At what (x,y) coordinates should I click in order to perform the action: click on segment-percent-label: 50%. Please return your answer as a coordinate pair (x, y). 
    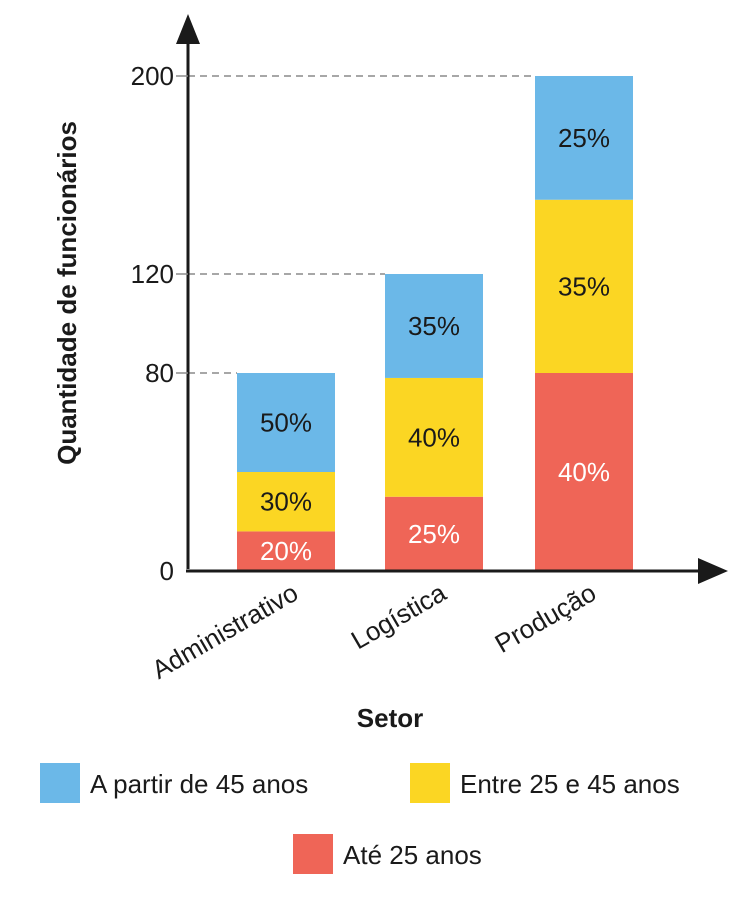
    Looking at the image, I should click on (286, 423).